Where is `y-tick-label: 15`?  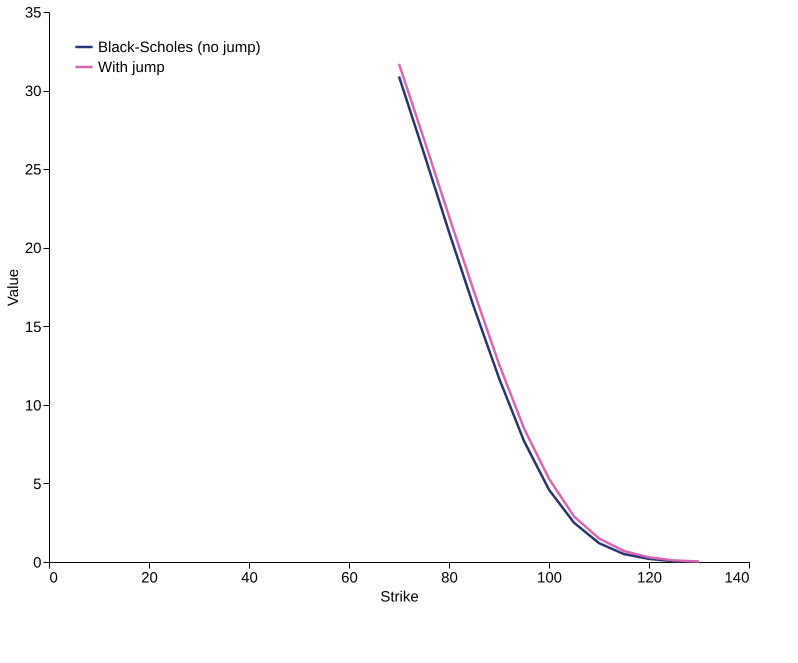
y-tick-label: 15 is located at coordinates (33, 327).